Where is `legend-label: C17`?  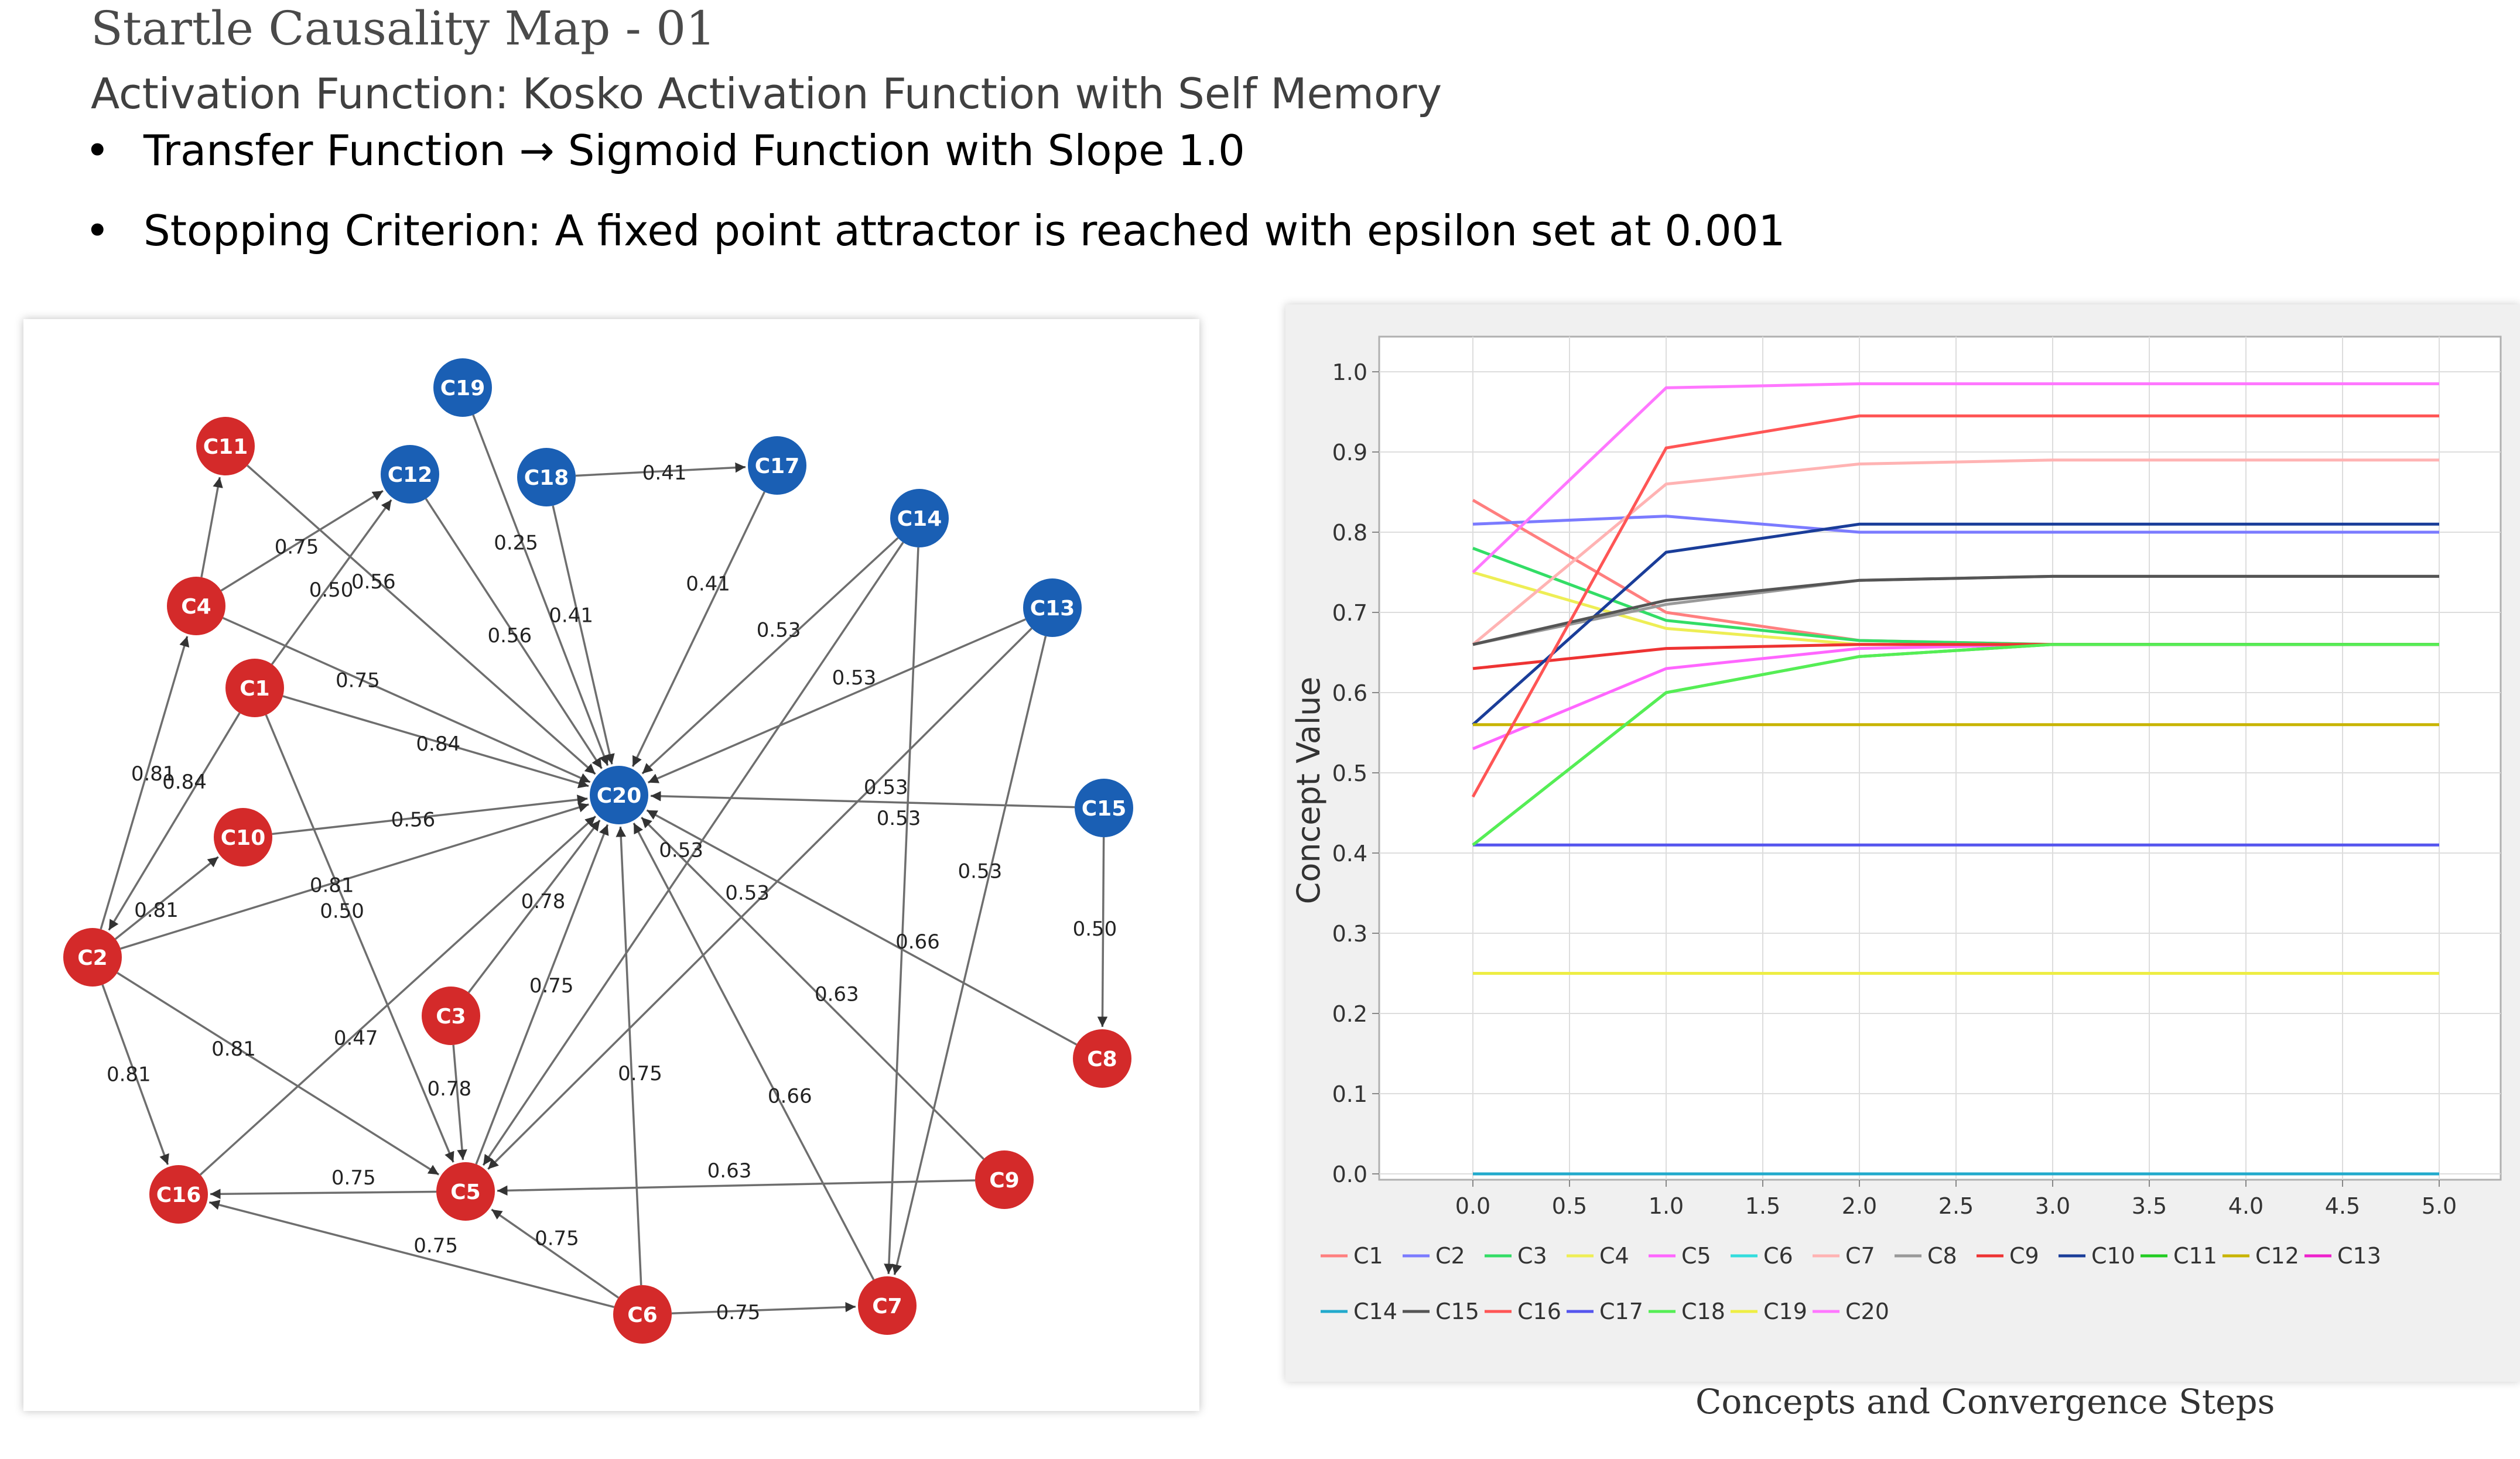 legend-label: C17 is located at coordinates (1621, 1311).